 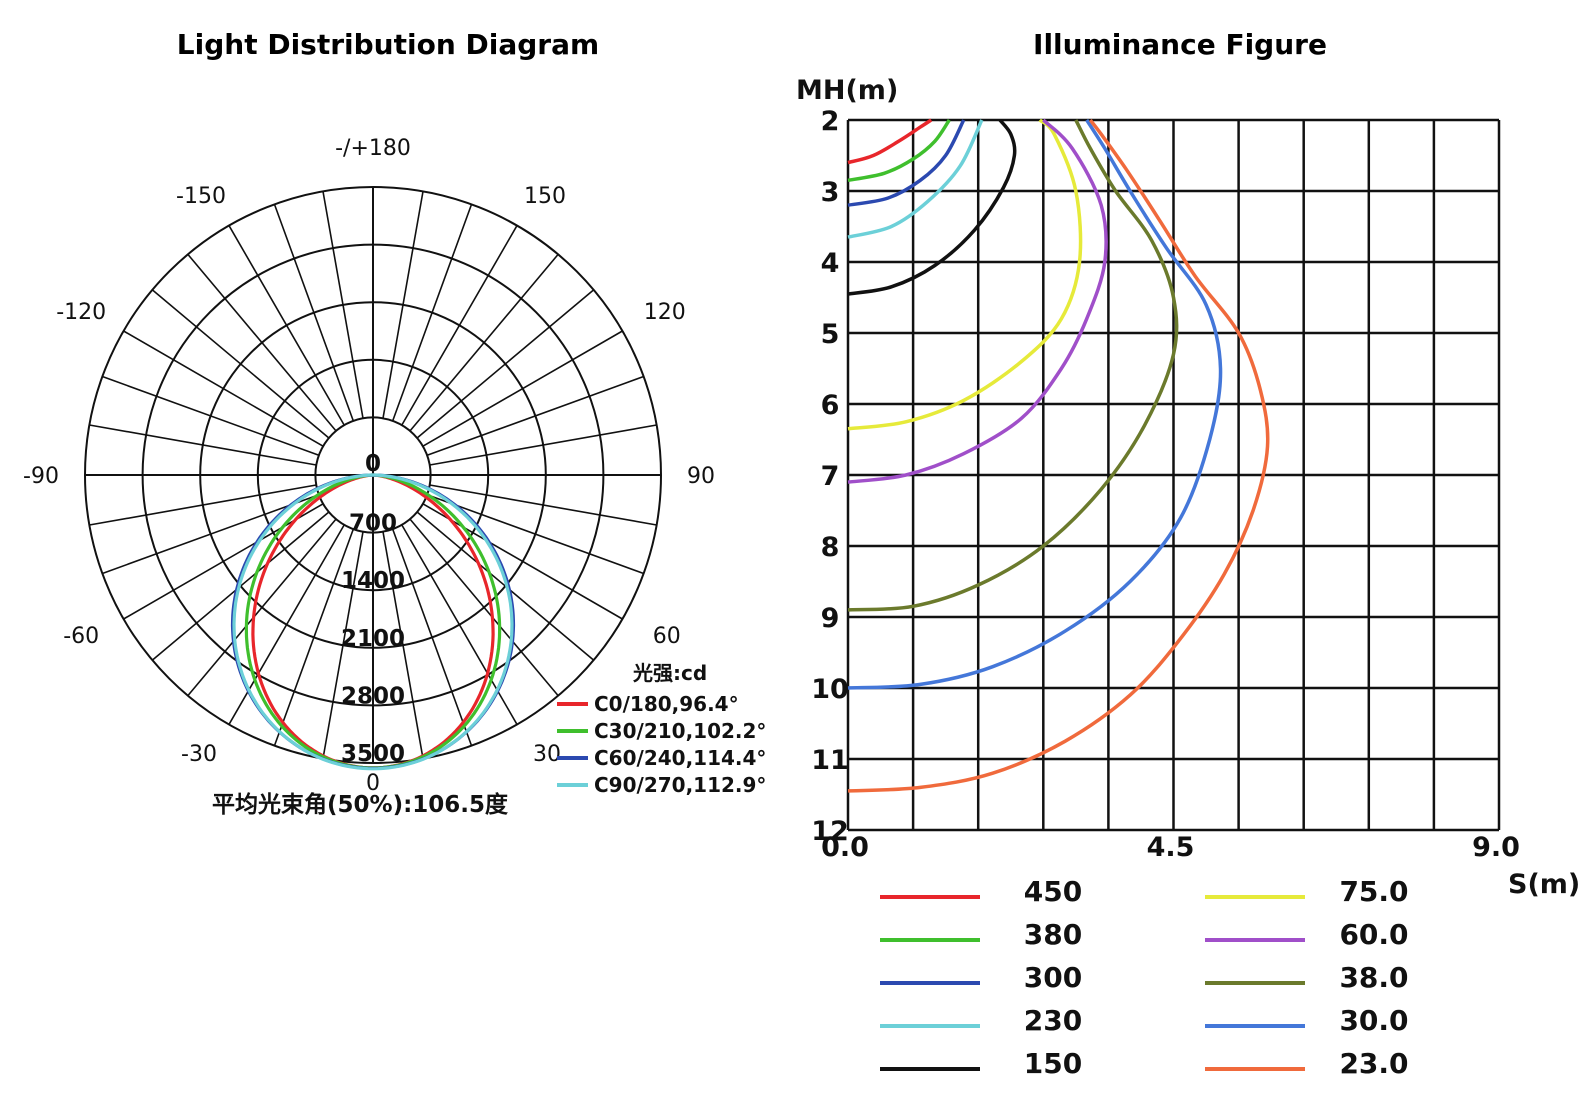 What do you see at coordinates (1373, 1020) in the screenshot?
I see `illuminance-legend-label: 30.0` at bounding box center [1373, 1020].